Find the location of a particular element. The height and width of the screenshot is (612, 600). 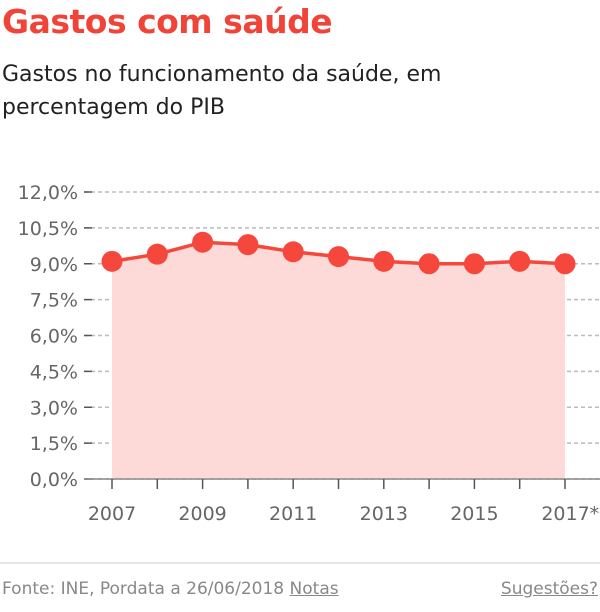

y-tick-label: 12,0% is located at coordinates (48, 193).